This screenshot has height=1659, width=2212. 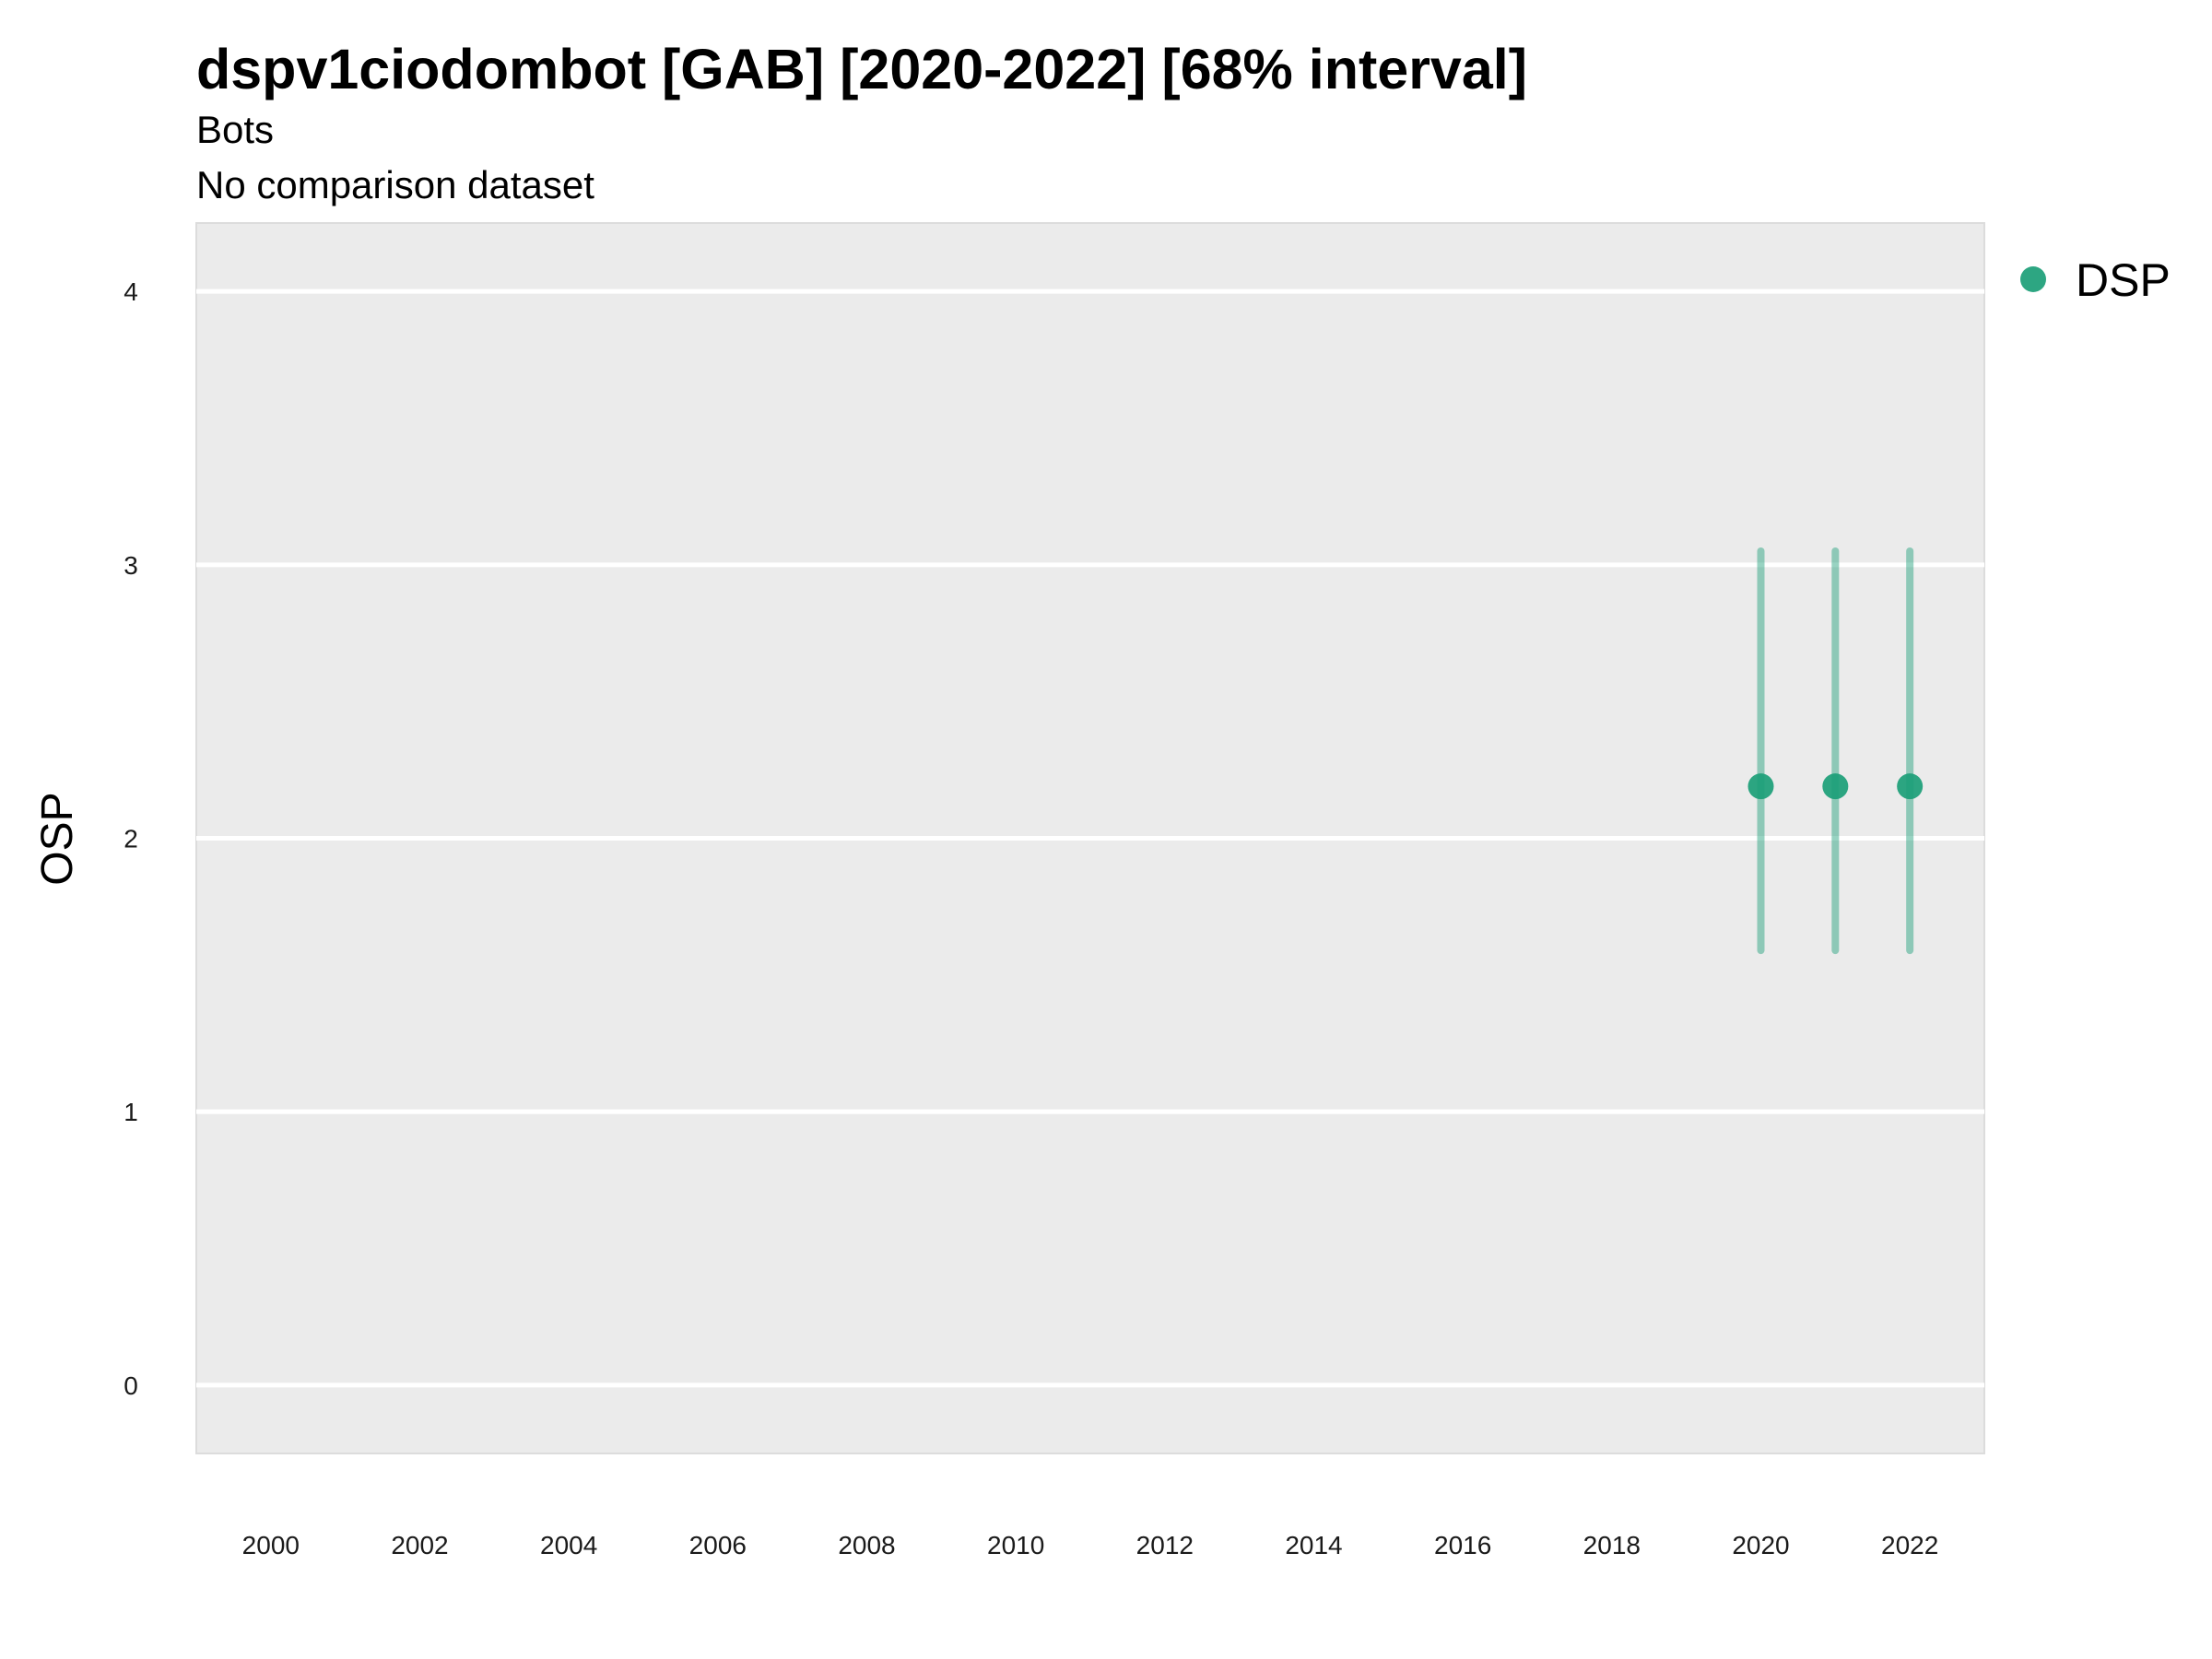 What do you see at coordinates (1835, 786) in the screenshot?
I see `point-2021` at bounding box center [1835, 786].